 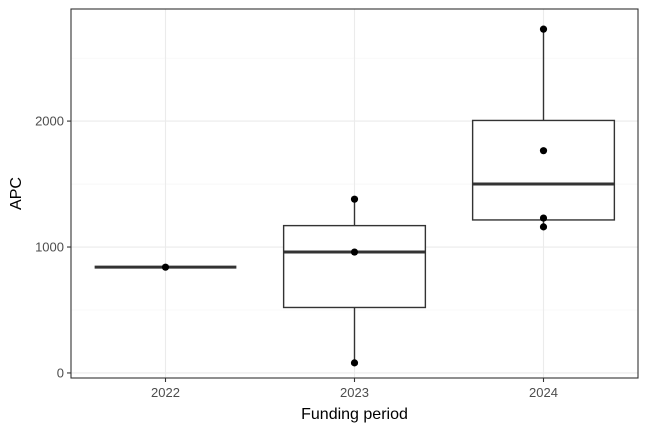 What do you see at coordinates (49, 247) in the screenshot?
I see `y-tick-label: 1000` at bounding box center [49, 247].